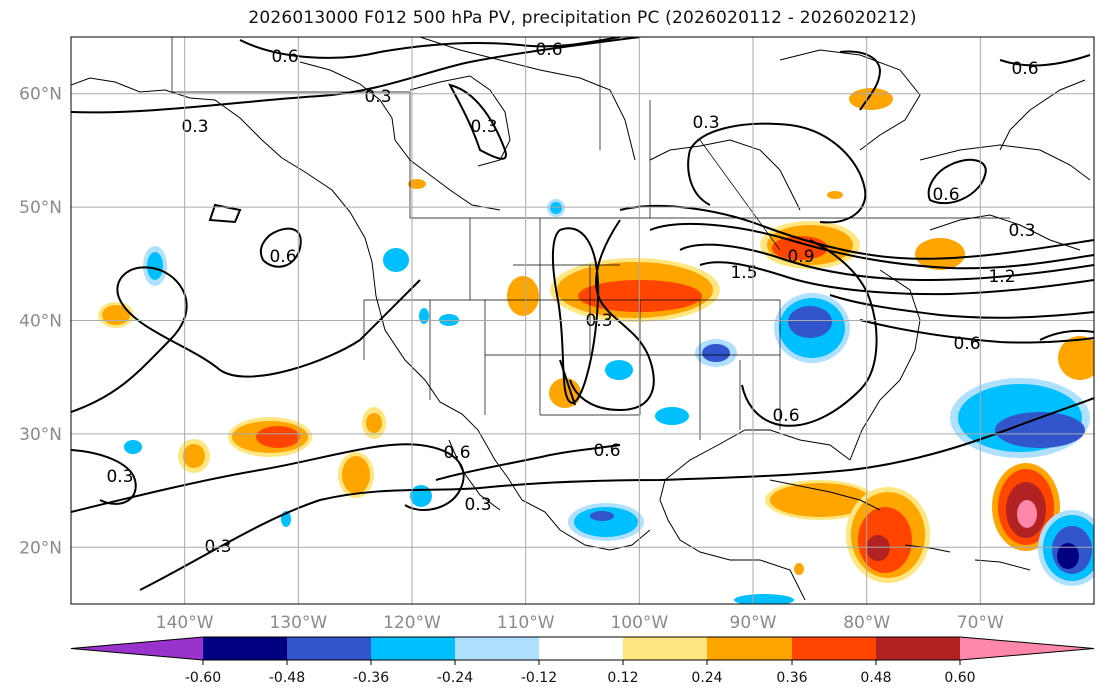  I want to click on colorbar-tick-label: -0.12, so click(539, 678).